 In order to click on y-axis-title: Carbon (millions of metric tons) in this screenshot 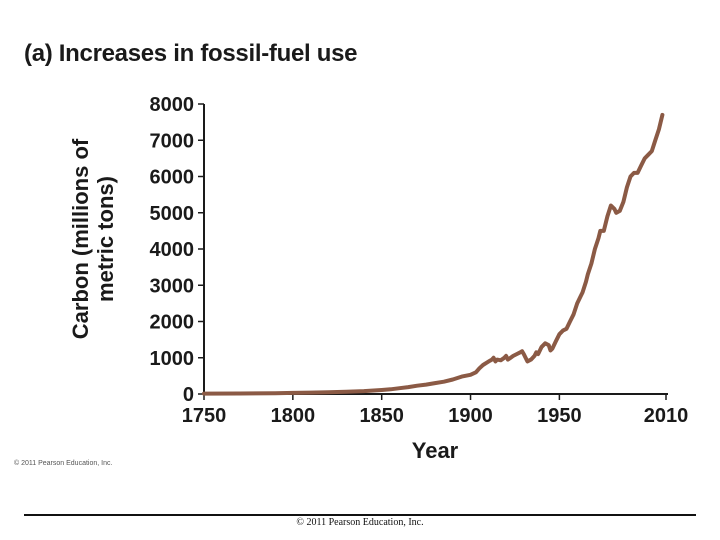, I will do `click(93, 238)`.